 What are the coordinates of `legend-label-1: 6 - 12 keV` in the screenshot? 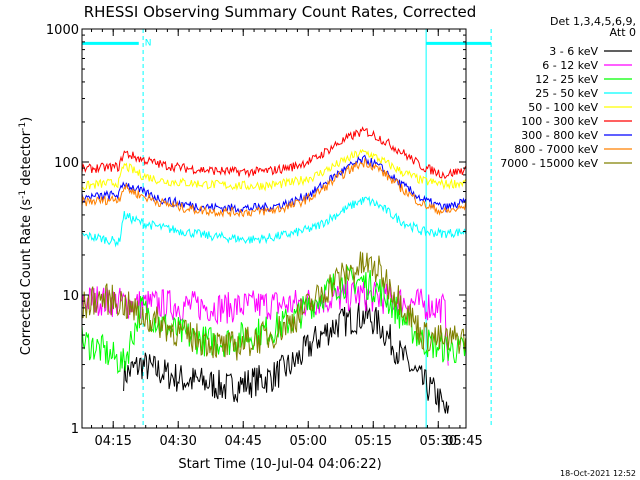 It's located at (570, 65).